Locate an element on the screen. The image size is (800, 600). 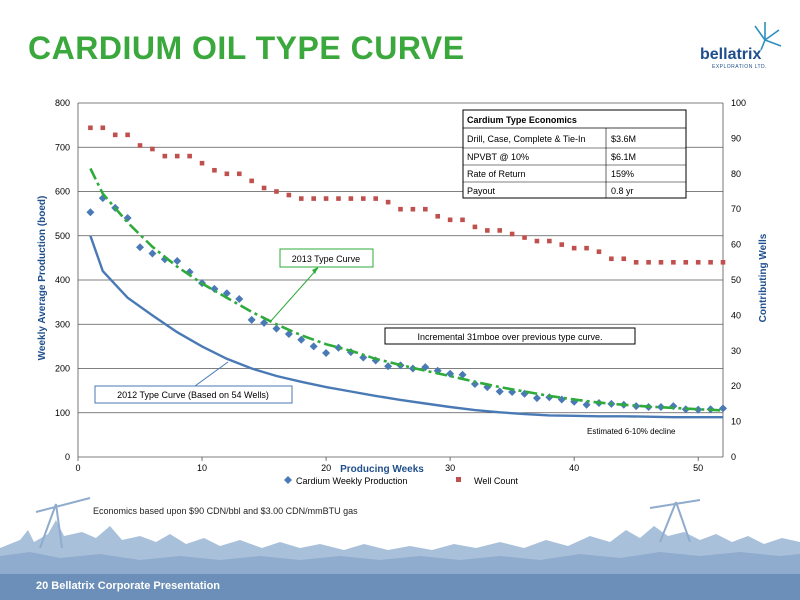
y-axis-title: Weekly Average Production (boed) is located at coordinates (42, 278).